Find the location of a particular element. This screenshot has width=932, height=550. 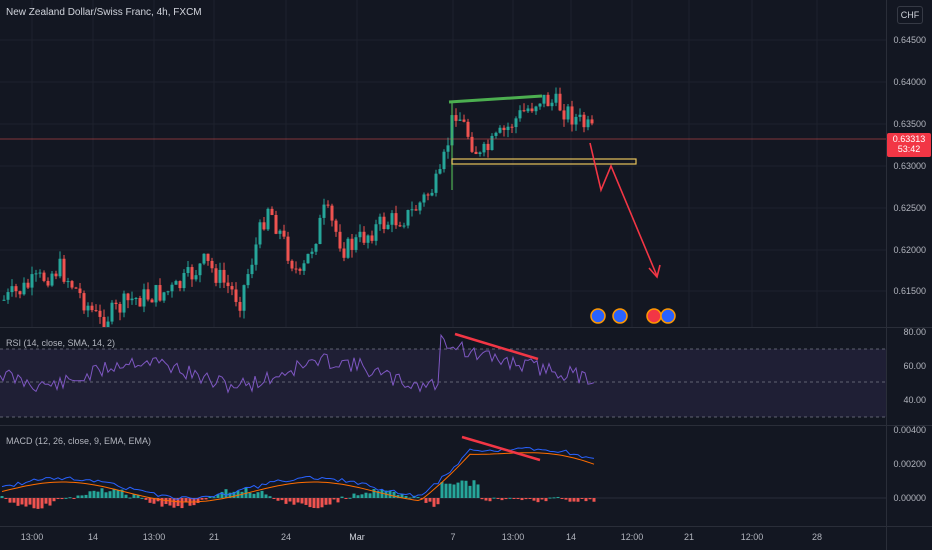

bar-countdown: 53:42 is located at coordinates (909, 149).